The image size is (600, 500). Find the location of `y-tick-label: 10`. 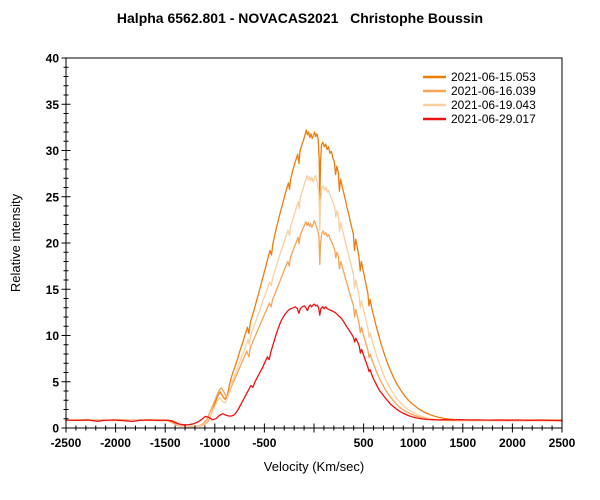

y-tick-label: 10 is located at coordinates (53, 336).